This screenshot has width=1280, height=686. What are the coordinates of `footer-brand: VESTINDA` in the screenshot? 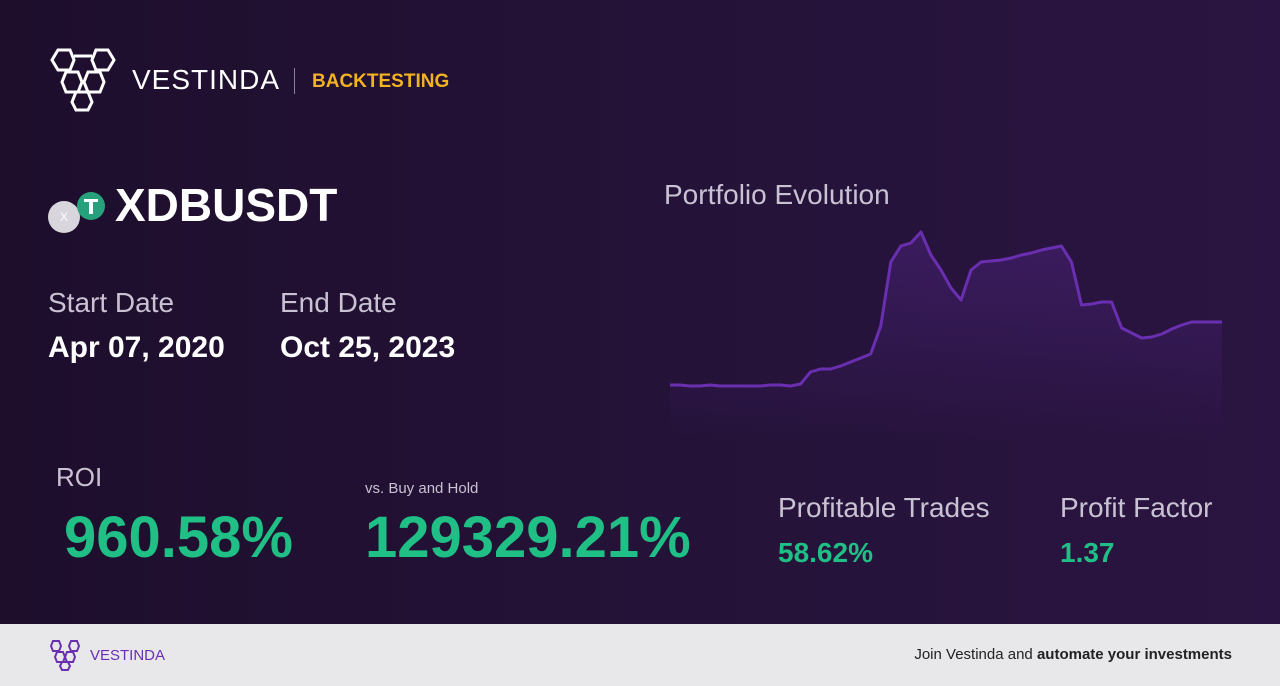 It's located at (128, 655).